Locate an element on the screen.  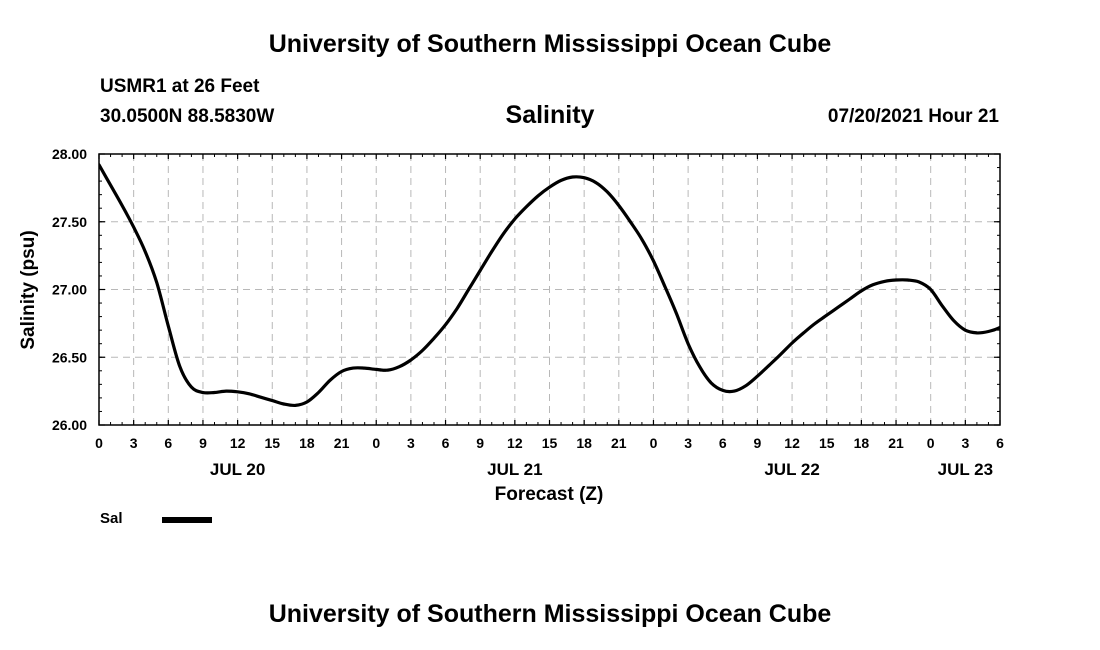
legend-label: Sal is located at coordinates (111, 518).